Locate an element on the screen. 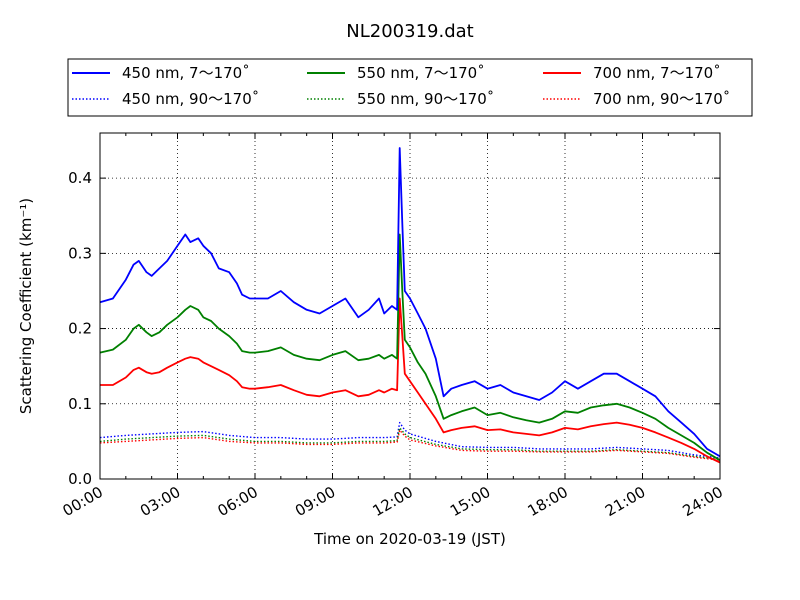 This screenshot has width=800, height=600. x-tick-label: 03:00 is located at coordinates (160, 501).